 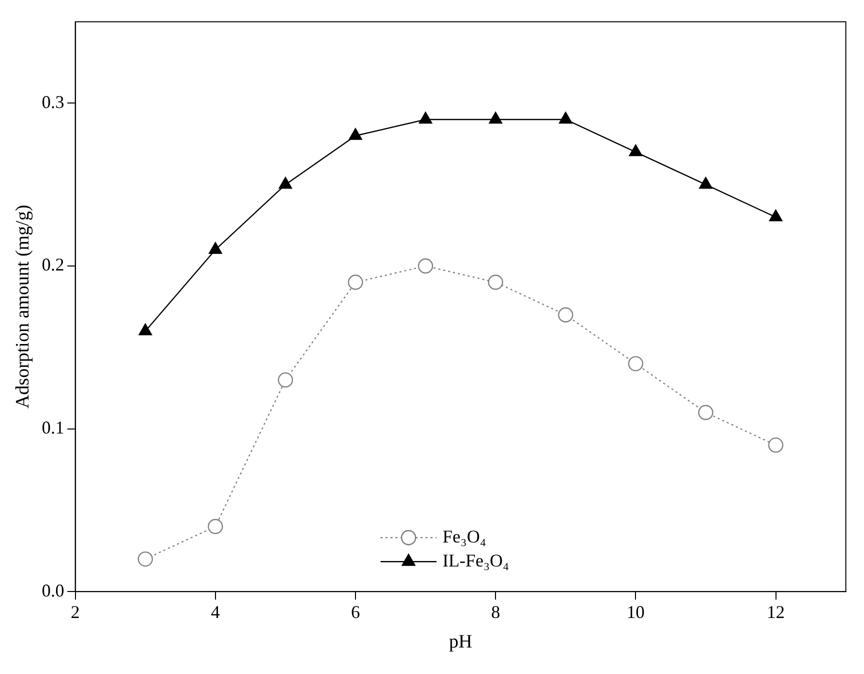 What do you see at coordinates (23, 306) in the screenshot?
I see `y-axis-title: Adsorption amount (mg/g)` at bounding box center [23, 306].